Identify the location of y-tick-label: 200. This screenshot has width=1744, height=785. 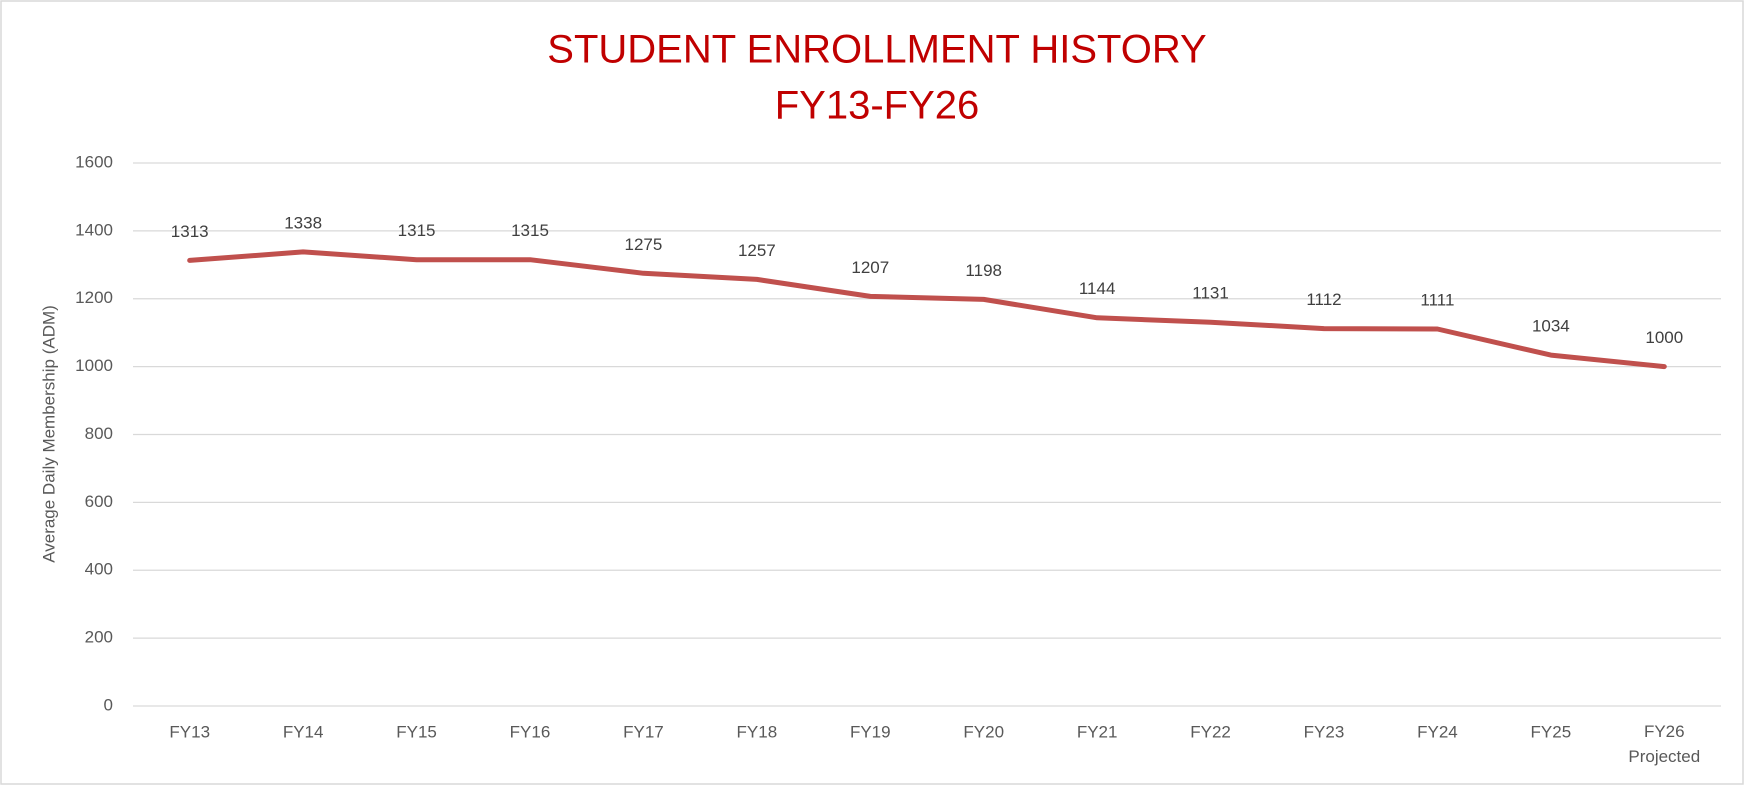
(99, 637).